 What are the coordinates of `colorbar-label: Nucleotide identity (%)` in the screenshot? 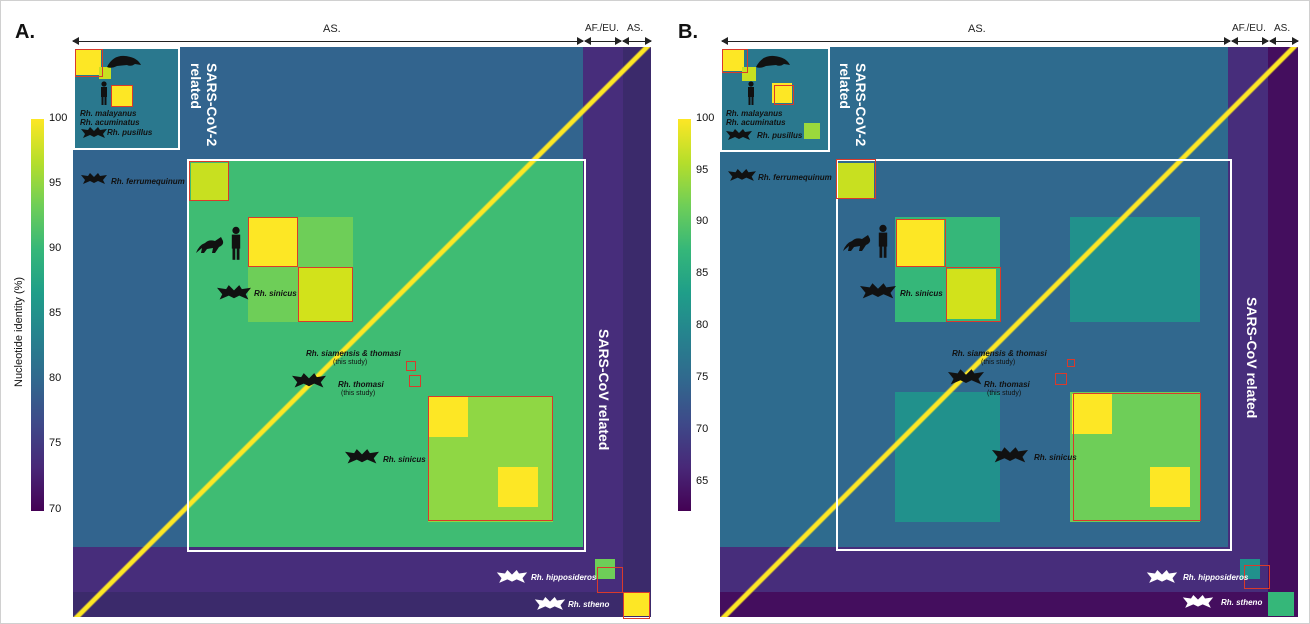 It's located at (19, 331).